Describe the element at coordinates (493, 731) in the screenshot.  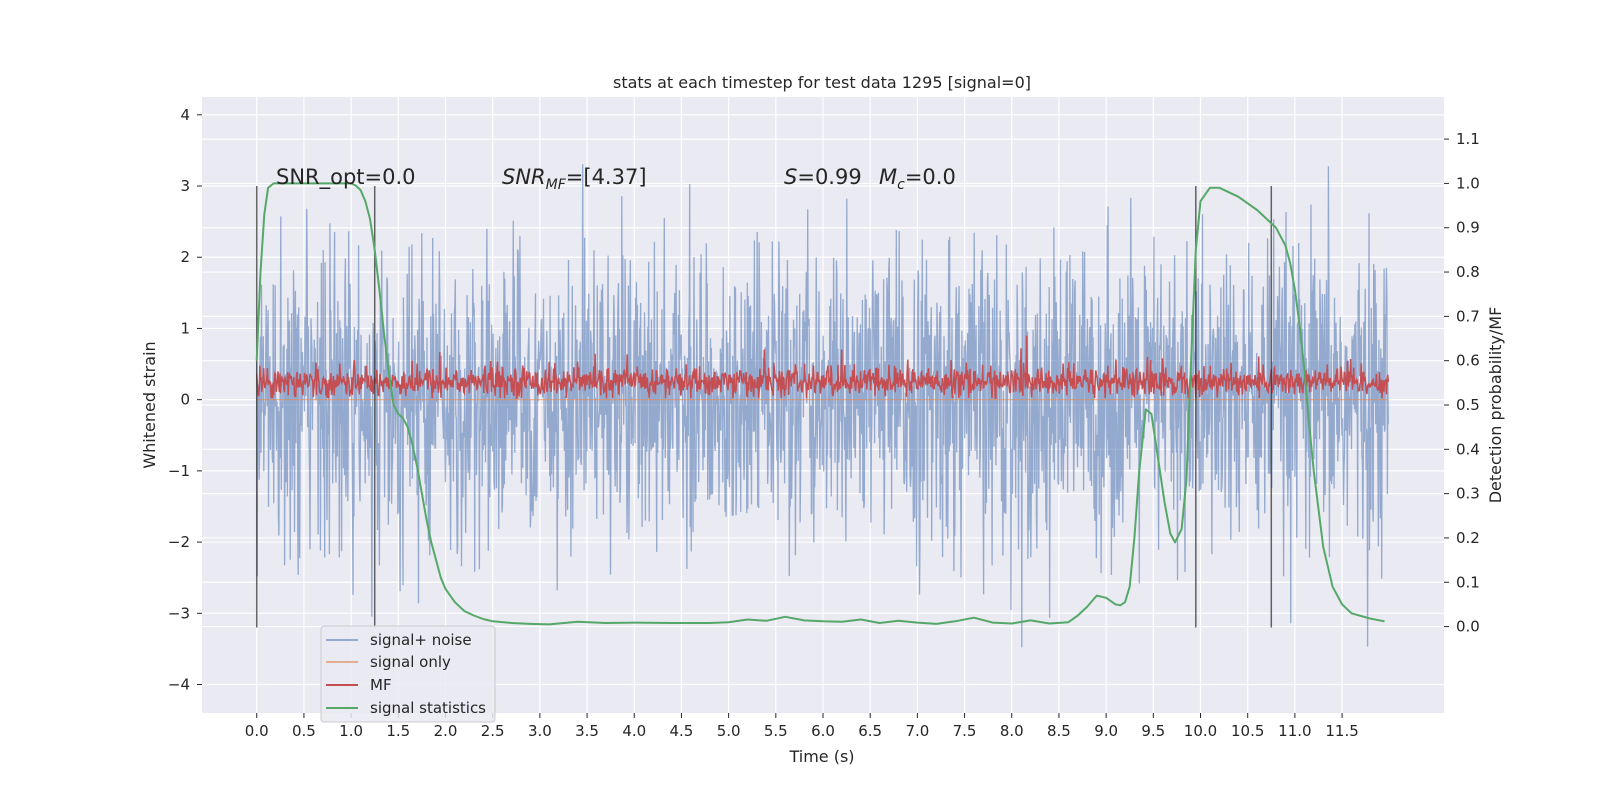
I see `x-tick-label: 2.5` at that location.